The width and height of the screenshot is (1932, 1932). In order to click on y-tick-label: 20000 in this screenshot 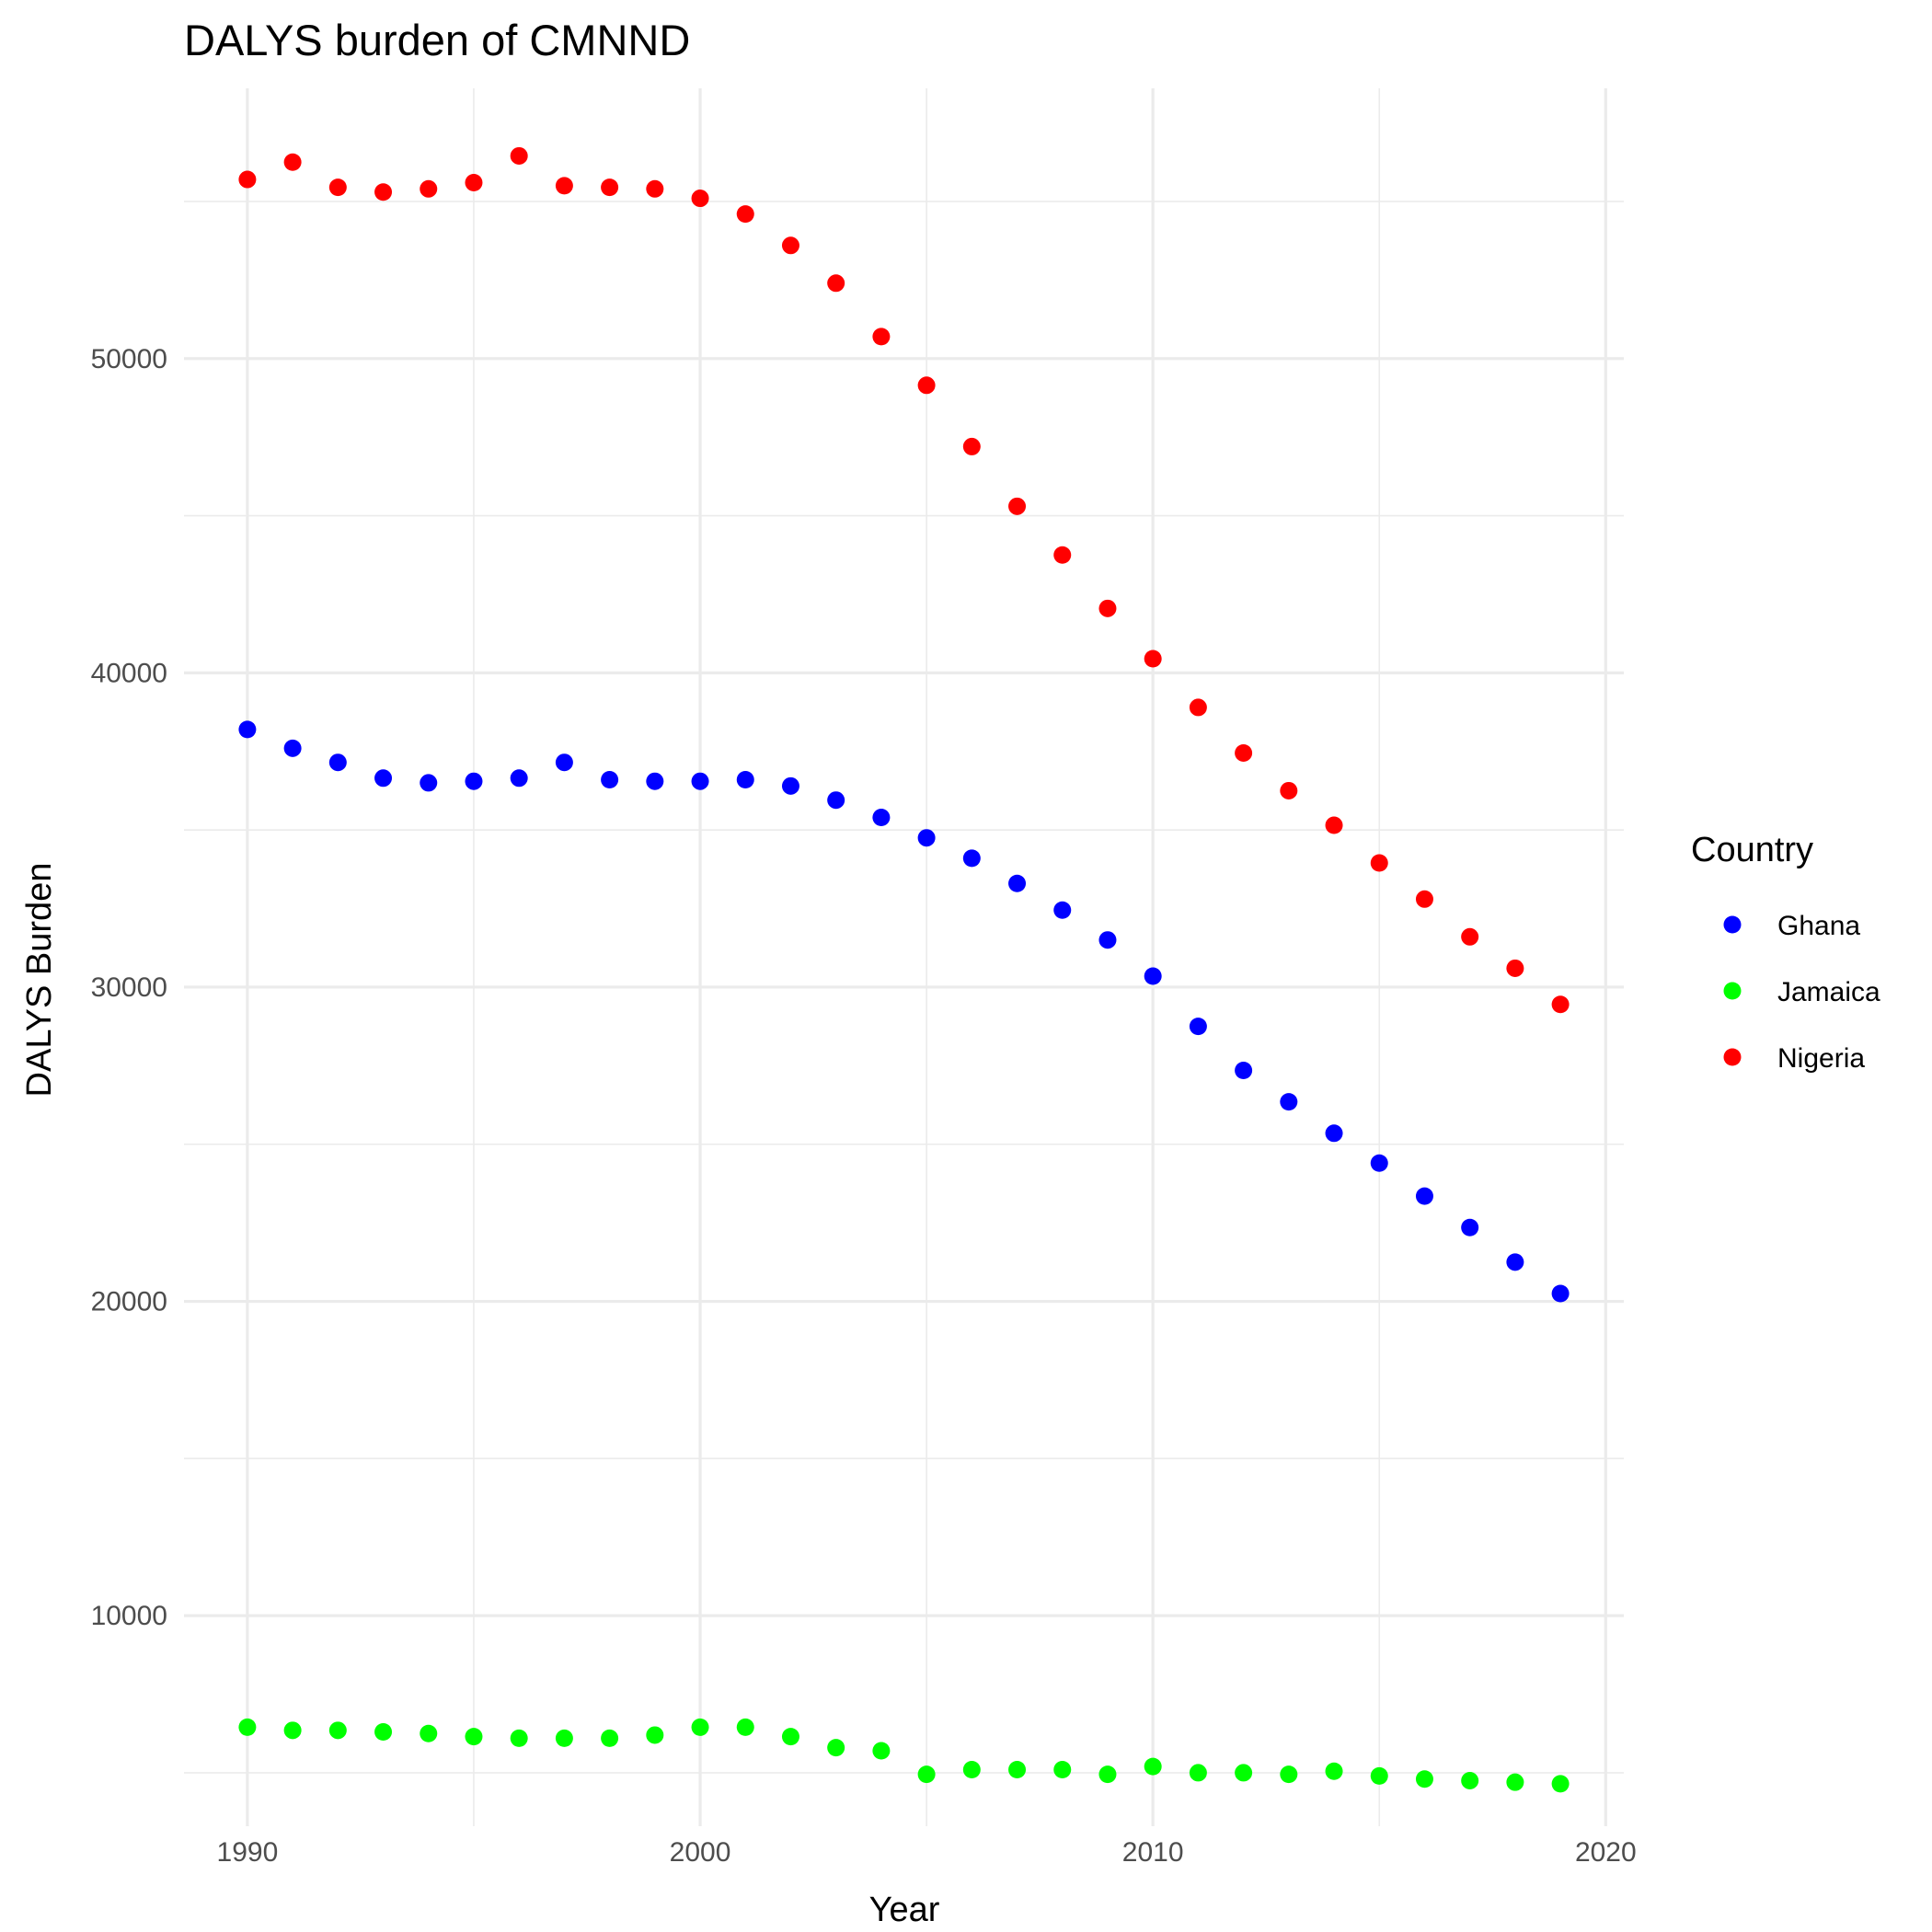, I will do `click(129, 1302)`.